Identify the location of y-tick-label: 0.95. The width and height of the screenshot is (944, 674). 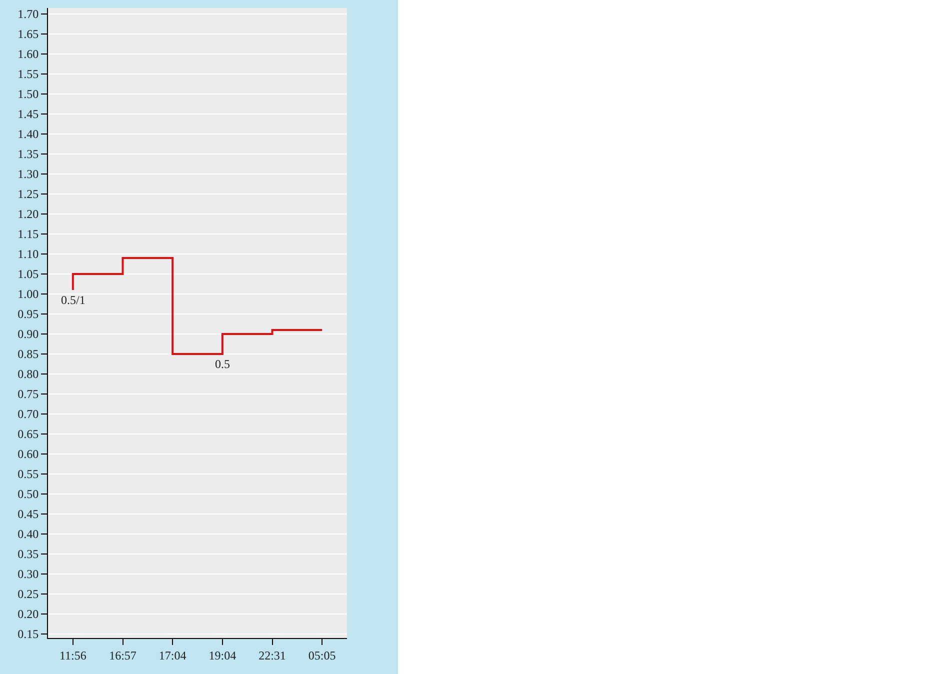
(28, 314).